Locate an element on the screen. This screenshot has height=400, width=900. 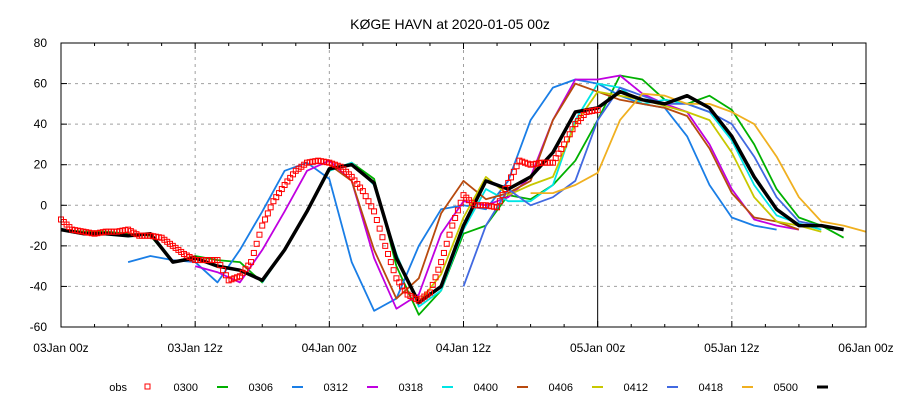
y-tick-label: 40 is located at coordinates (41, 124).